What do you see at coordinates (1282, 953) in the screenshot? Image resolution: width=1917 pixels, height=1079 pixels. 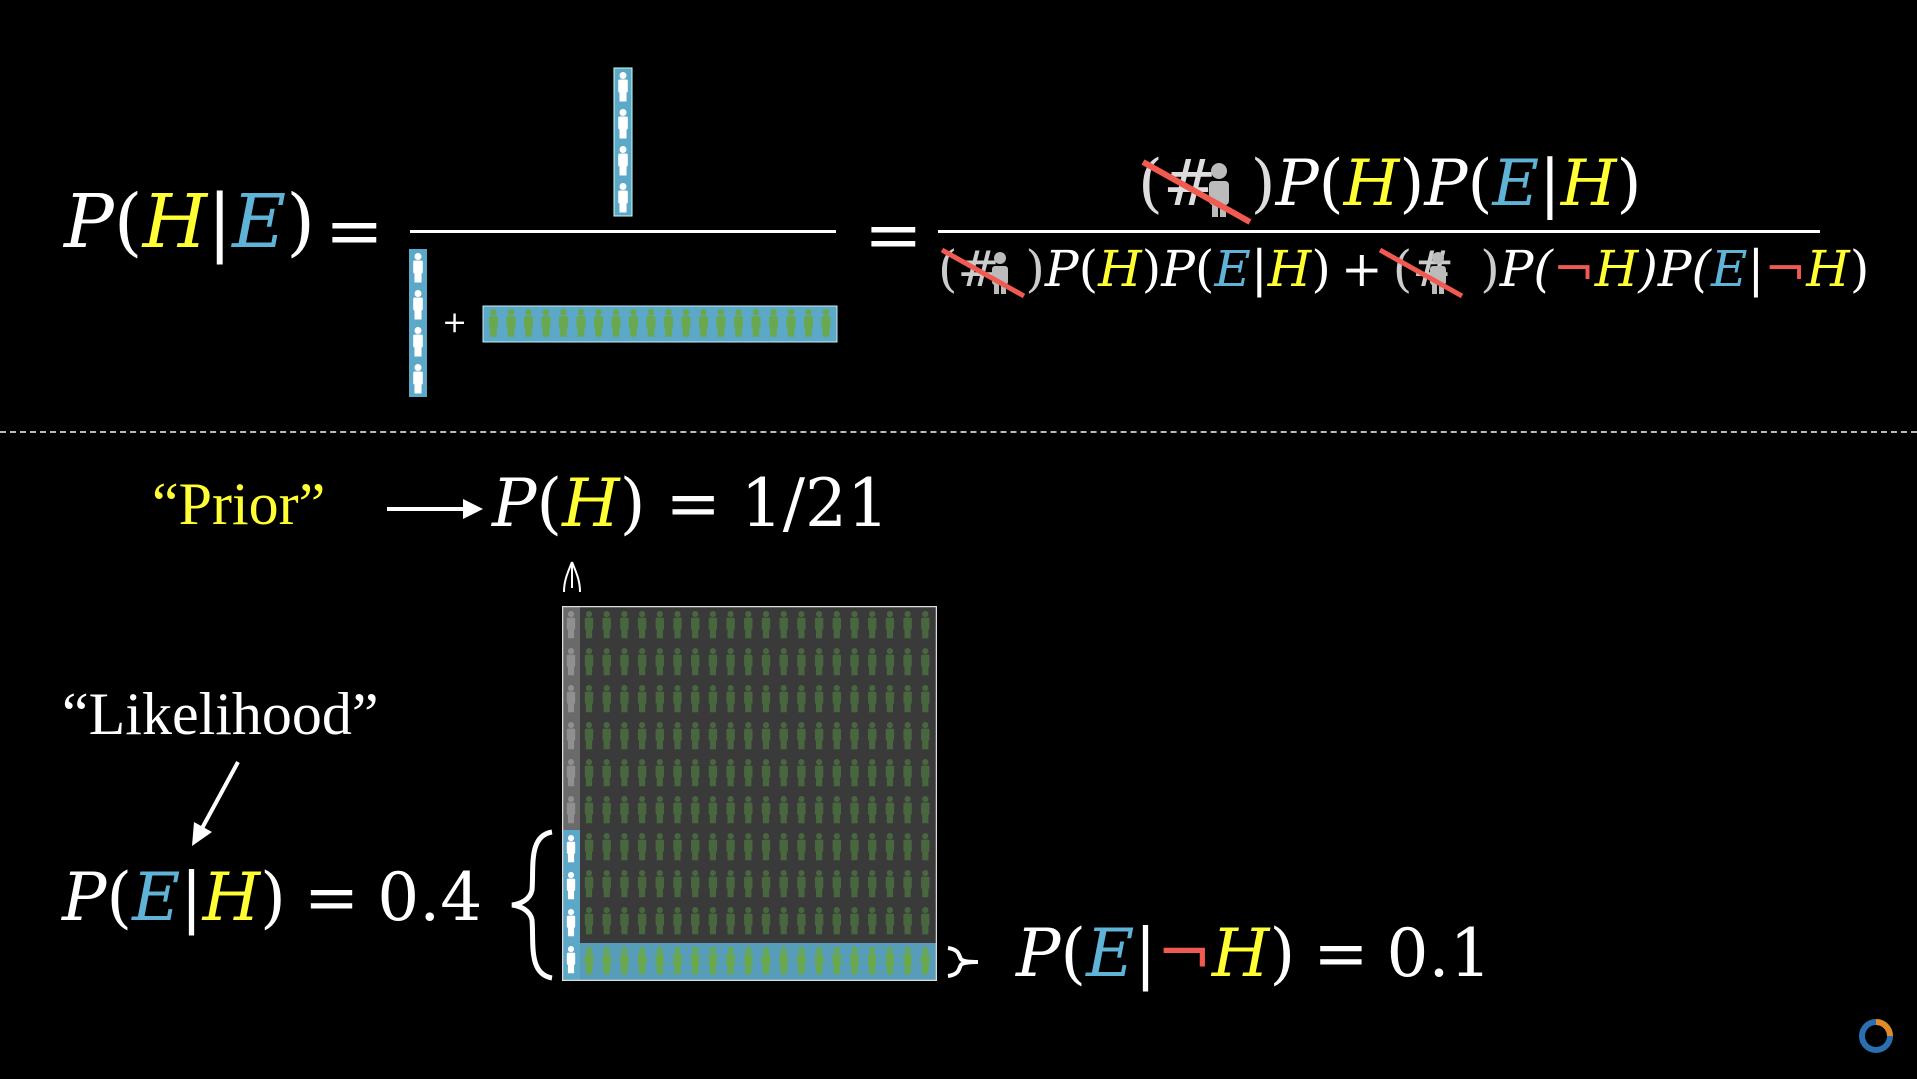 I see `paren-close: )` at bounding box center [1282, 953].